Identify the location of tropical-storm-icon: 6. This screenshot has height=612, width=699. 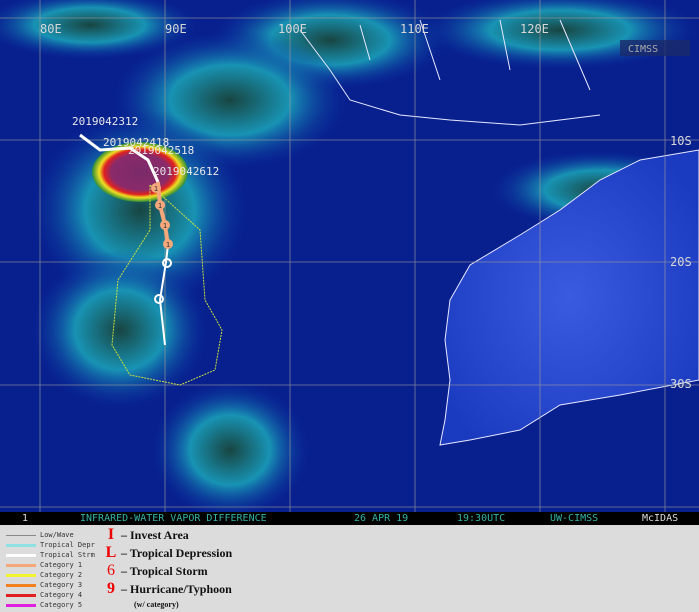
(111, 570).